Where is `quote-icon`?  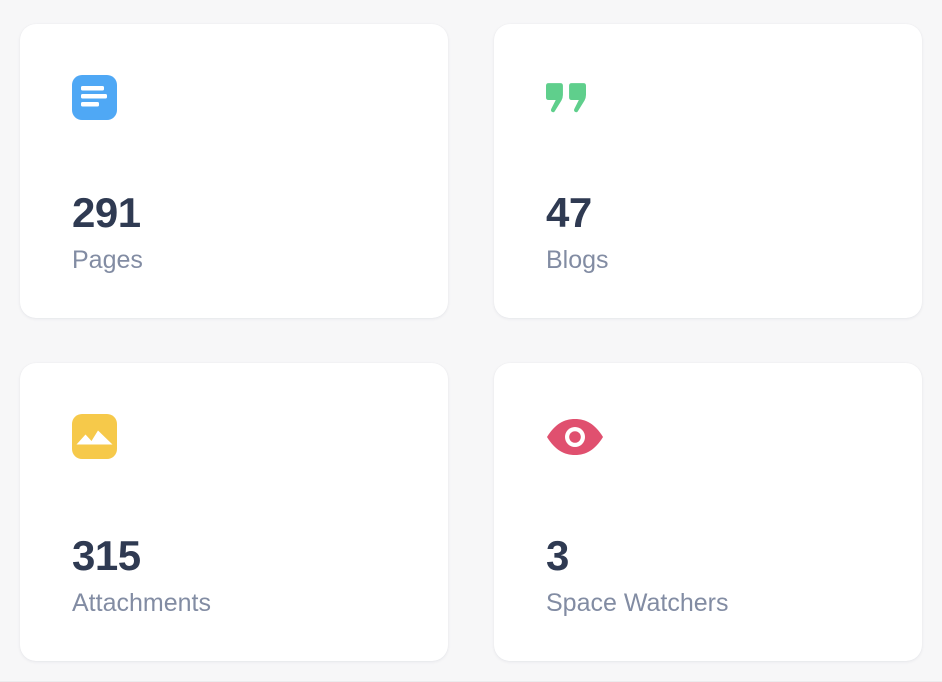
quote-icon is located at coordinates (566, 97).